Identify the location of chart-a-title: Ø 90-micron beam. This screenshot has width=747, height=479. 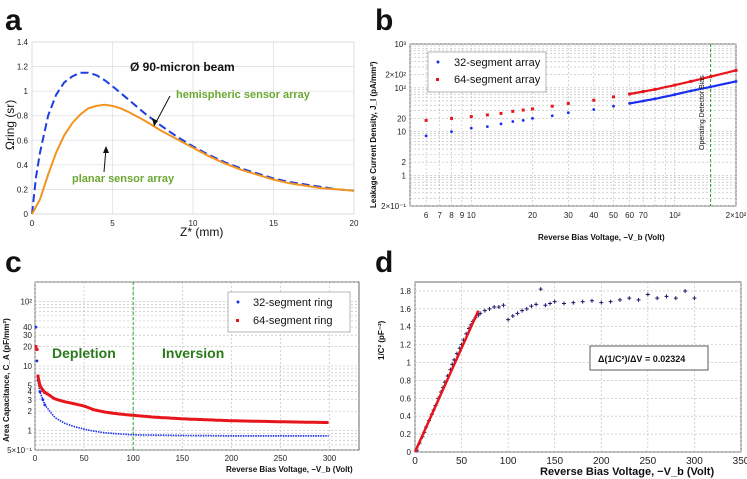
(182, 67).